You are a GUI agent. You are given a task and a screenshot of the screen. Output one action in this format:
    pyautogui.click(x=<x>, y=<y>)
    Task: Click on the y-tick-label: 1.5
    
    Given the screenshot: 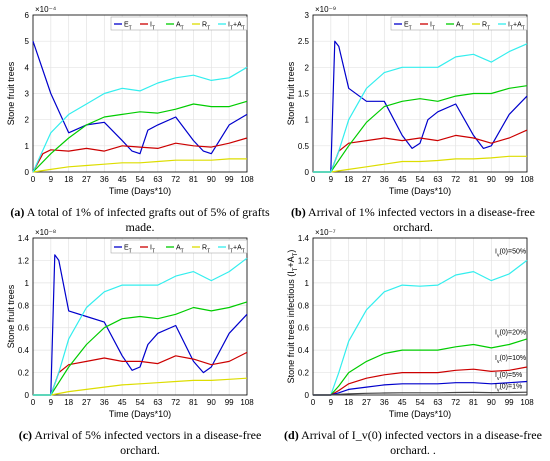 What is the action you would take?
    pyautogui.click(x=304, y=94)
    